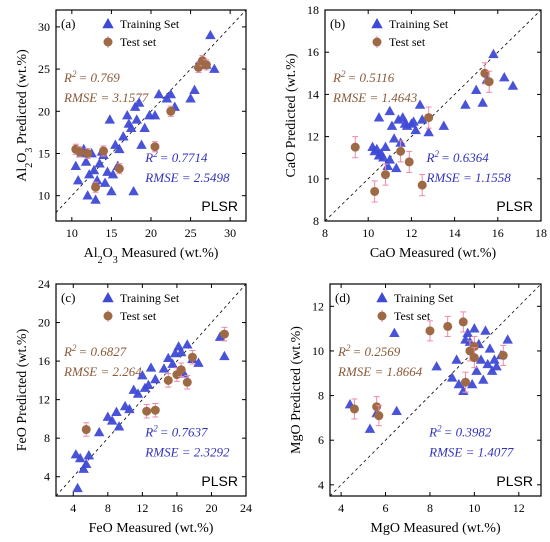  What do you see at coordinates (380, 371) in the screenshot?
I see `test-rmse-text: RMSE = 1.8664` at bounding box center [380, 371].